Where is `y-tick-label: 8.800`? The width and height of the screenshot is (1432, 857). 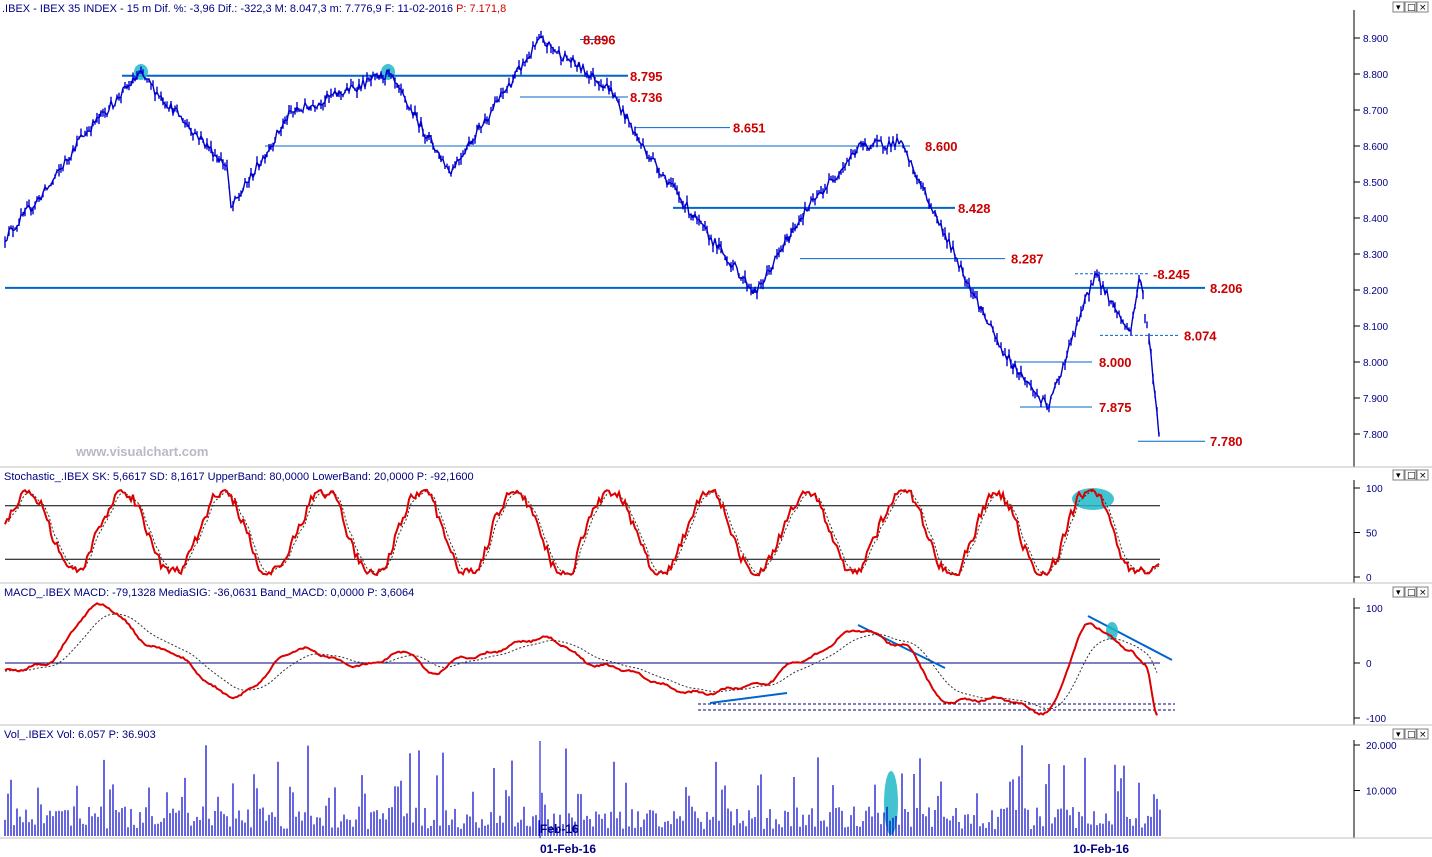
y-tick-label: 8.800 is located at coordinates (1375, 75).